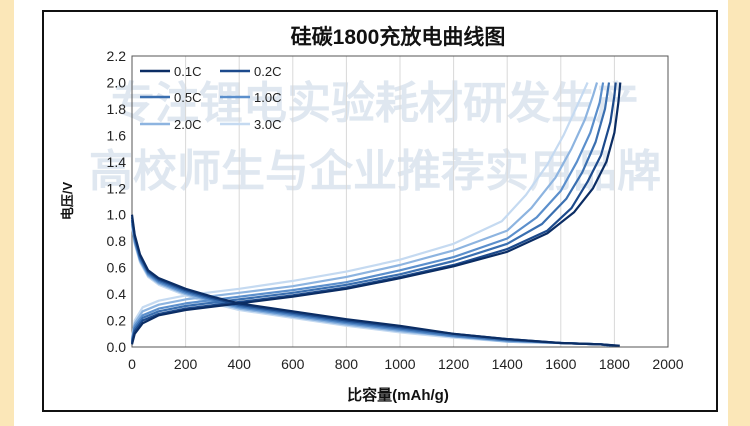 The height and width of the screenshot is (426, 750). Describe the element at coordinates (186, 364) in the screenshot. I see `x-tick-label: 200` at that location.